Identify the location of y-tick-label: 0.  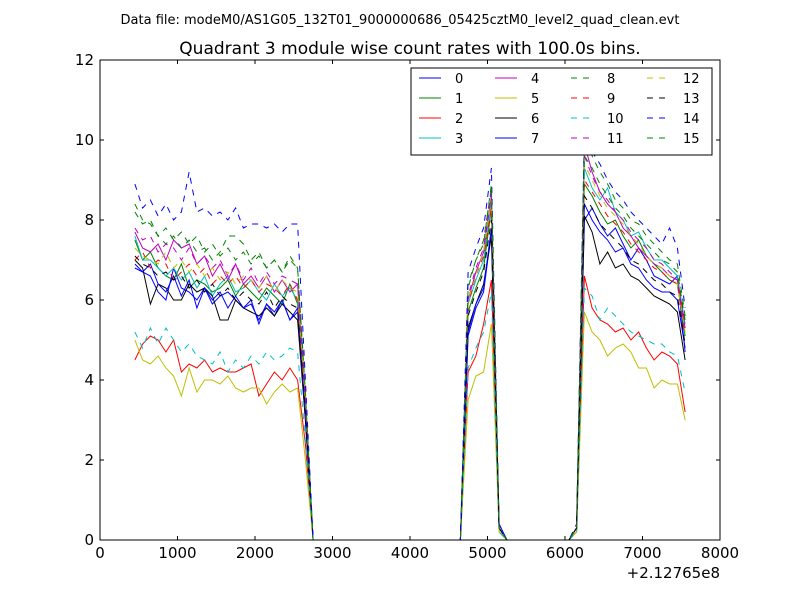
(89, 540).